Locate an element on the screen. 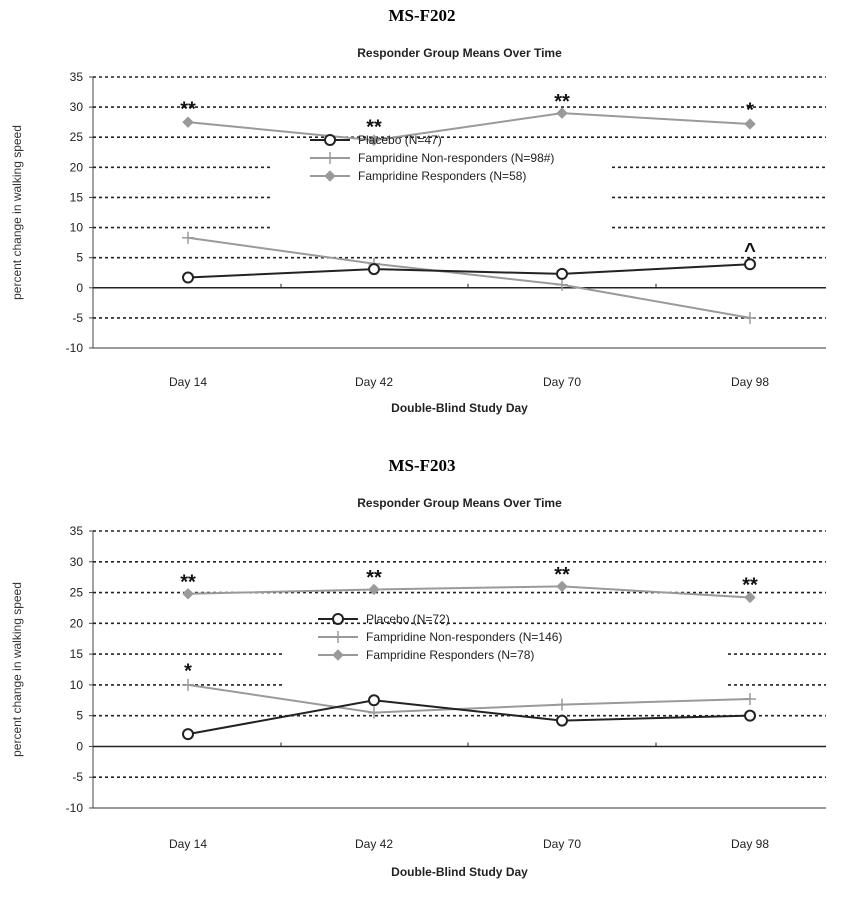  legend-label: Fampridine Non-responders (N=146) is located at coordinates (464, 637).